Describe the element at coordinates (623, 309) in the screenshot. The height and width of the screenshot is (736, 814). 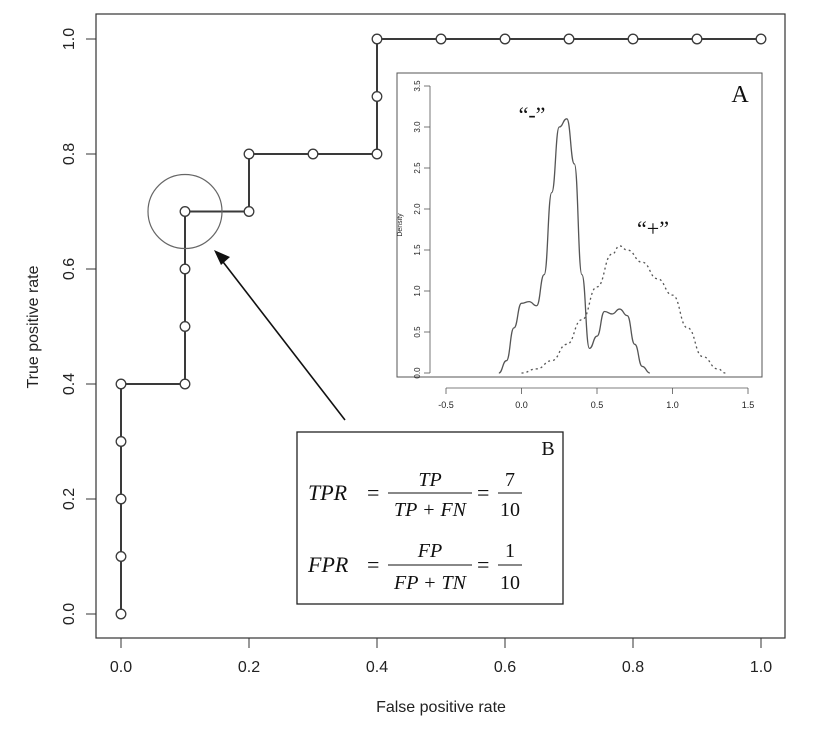
I see `positive-density-curve` at that location.